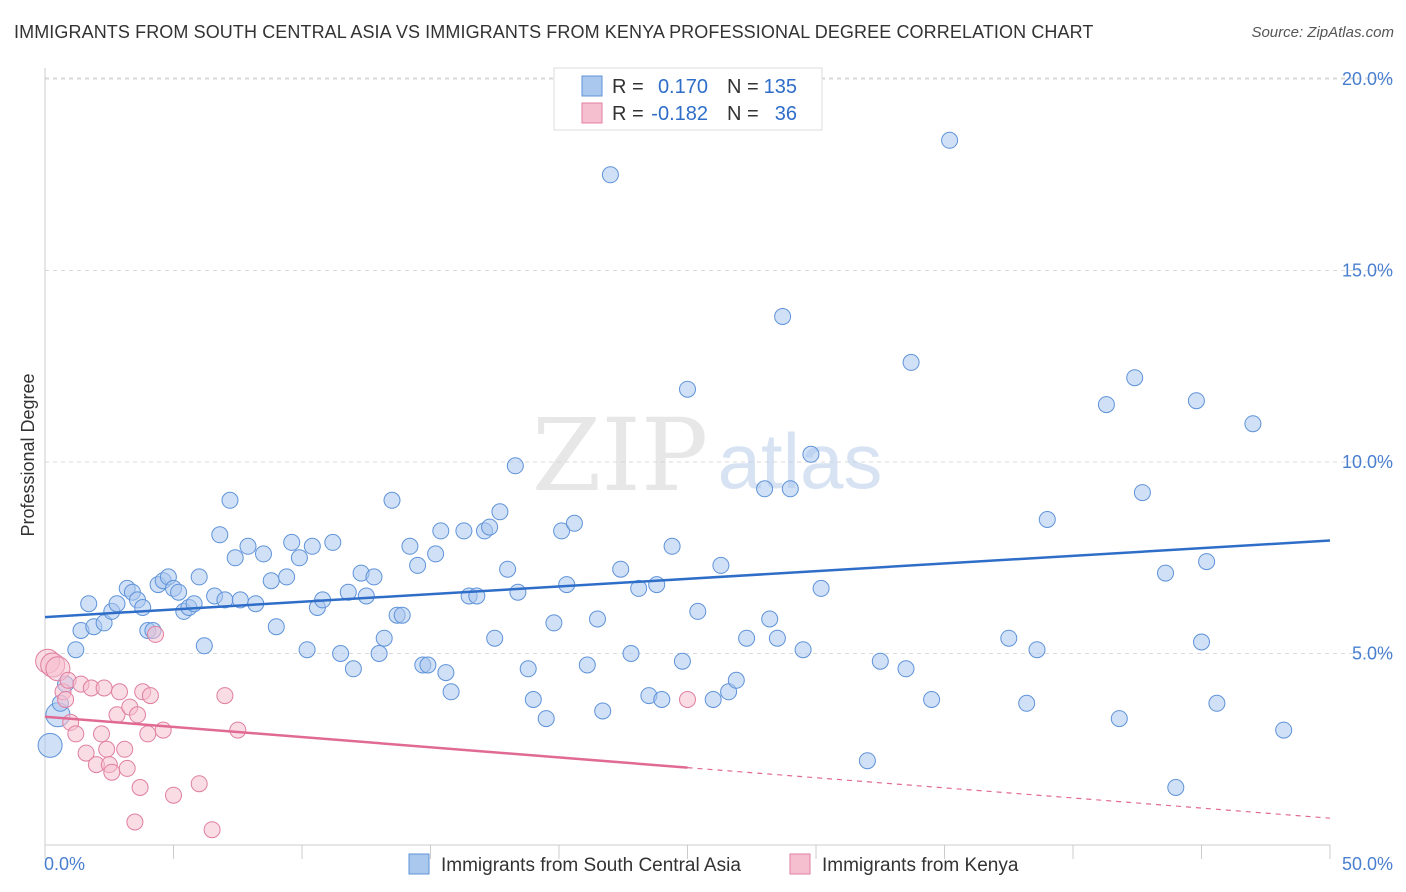  Describe the element at coordinates (683, 87) in the screenshot. I see `legend-r-value: 0.170` at that location.